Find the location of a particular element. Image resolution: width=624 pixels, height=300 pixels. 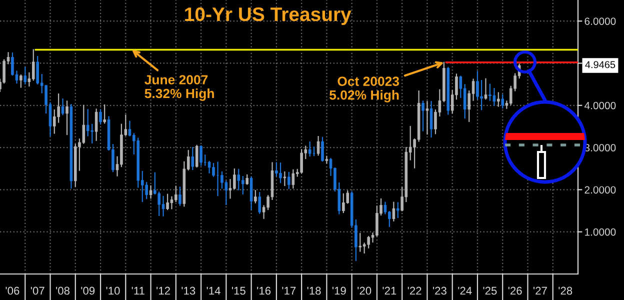

x-tick-label: '20 is located at coordinates (365, 290).